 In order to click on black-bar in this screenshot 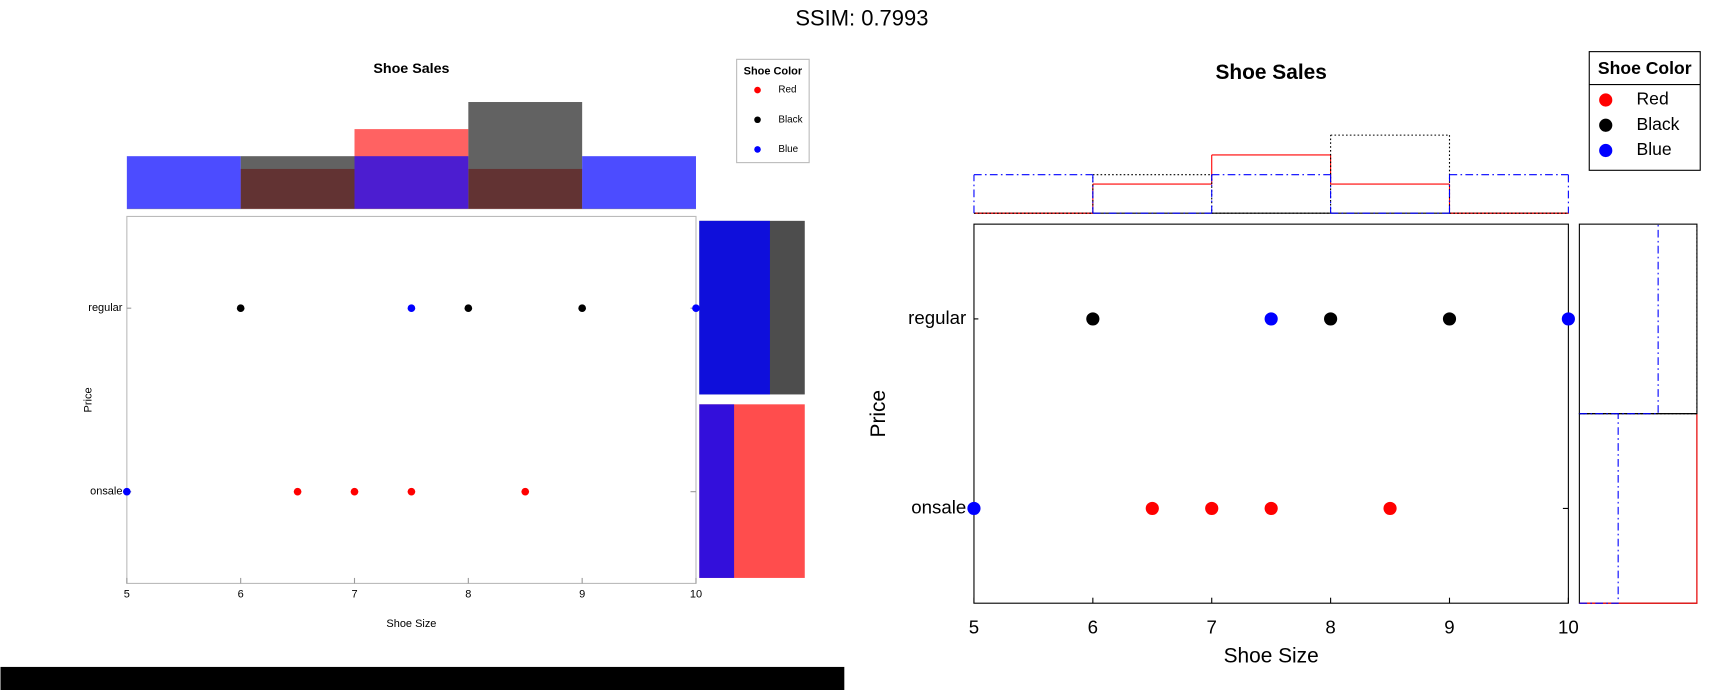, I will do `click(422, 678)`.